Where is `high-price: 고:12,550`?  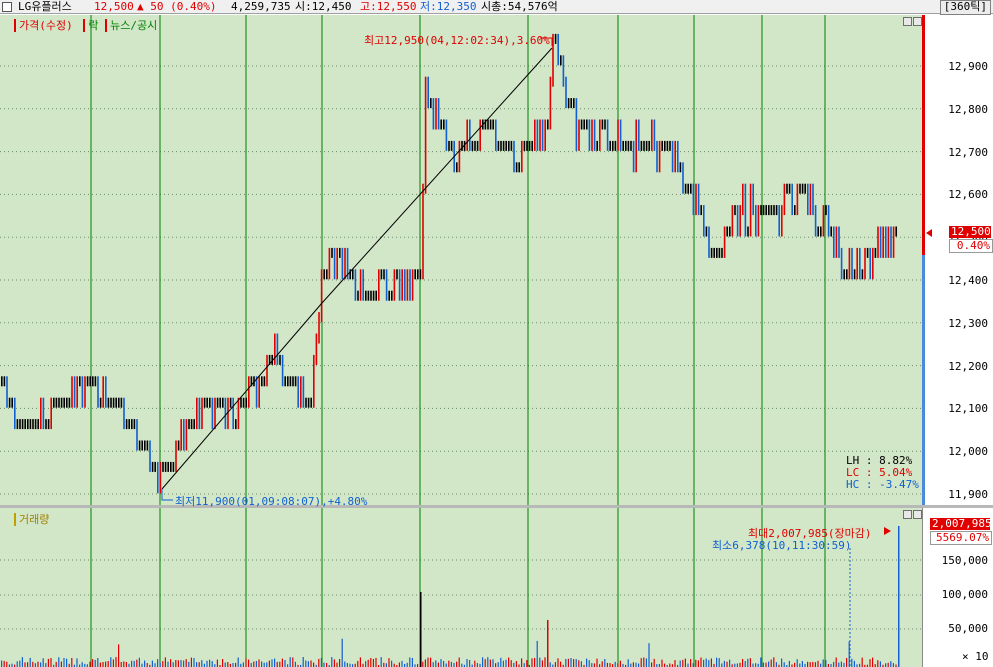 high-price: 고:12,550 is located at coordinates (388, 6).